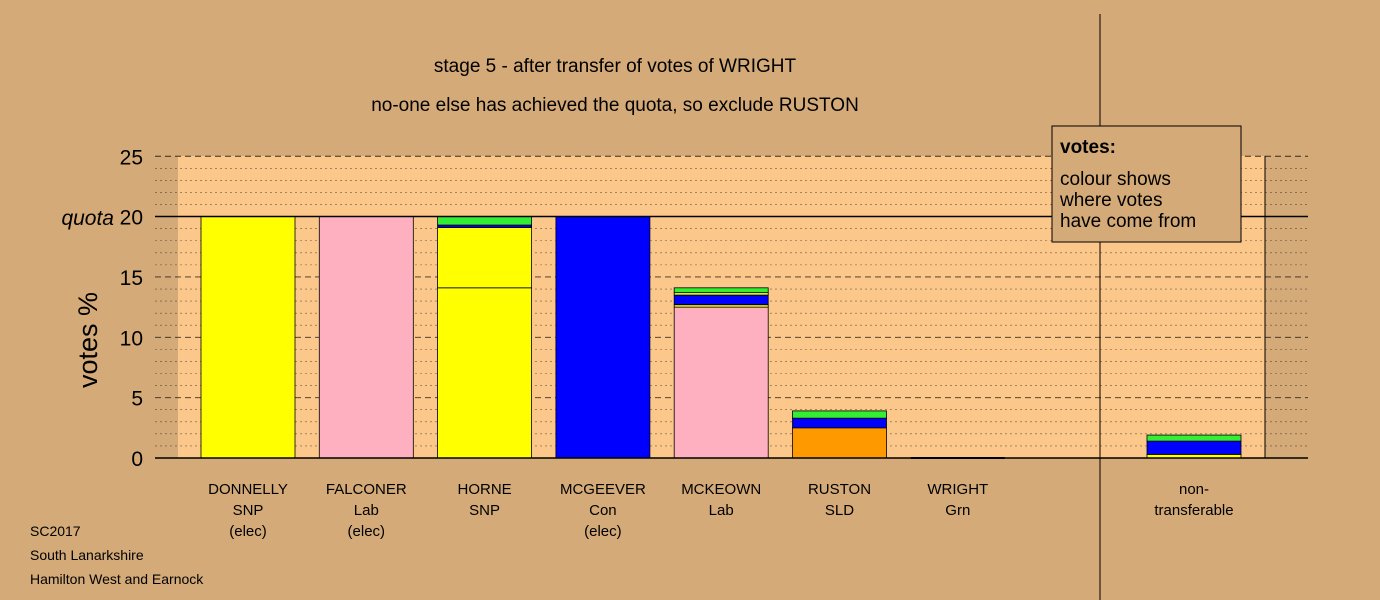  Describe the element at coordinates (1115, 179) in the screenshot. I see `legend-line-1: colour shows` at that location.